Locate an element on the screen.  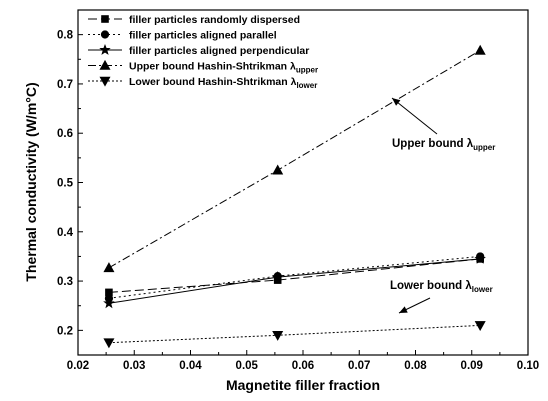
x-tick-label: 0.08 is located at coordinates (415, 366).